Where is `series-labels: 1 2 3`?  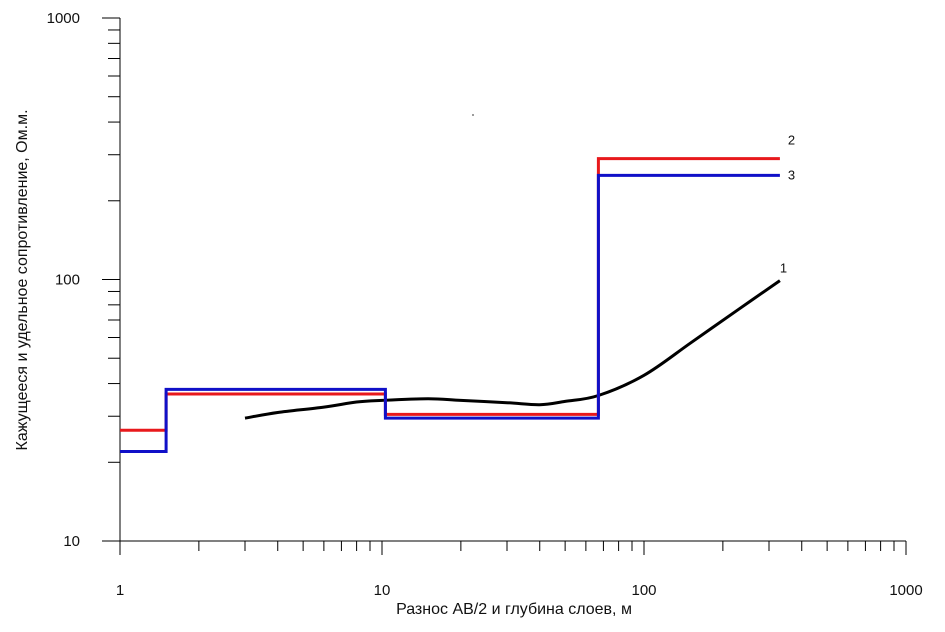 series-labels: 1 2 3 is located at coordinates (633, 195).